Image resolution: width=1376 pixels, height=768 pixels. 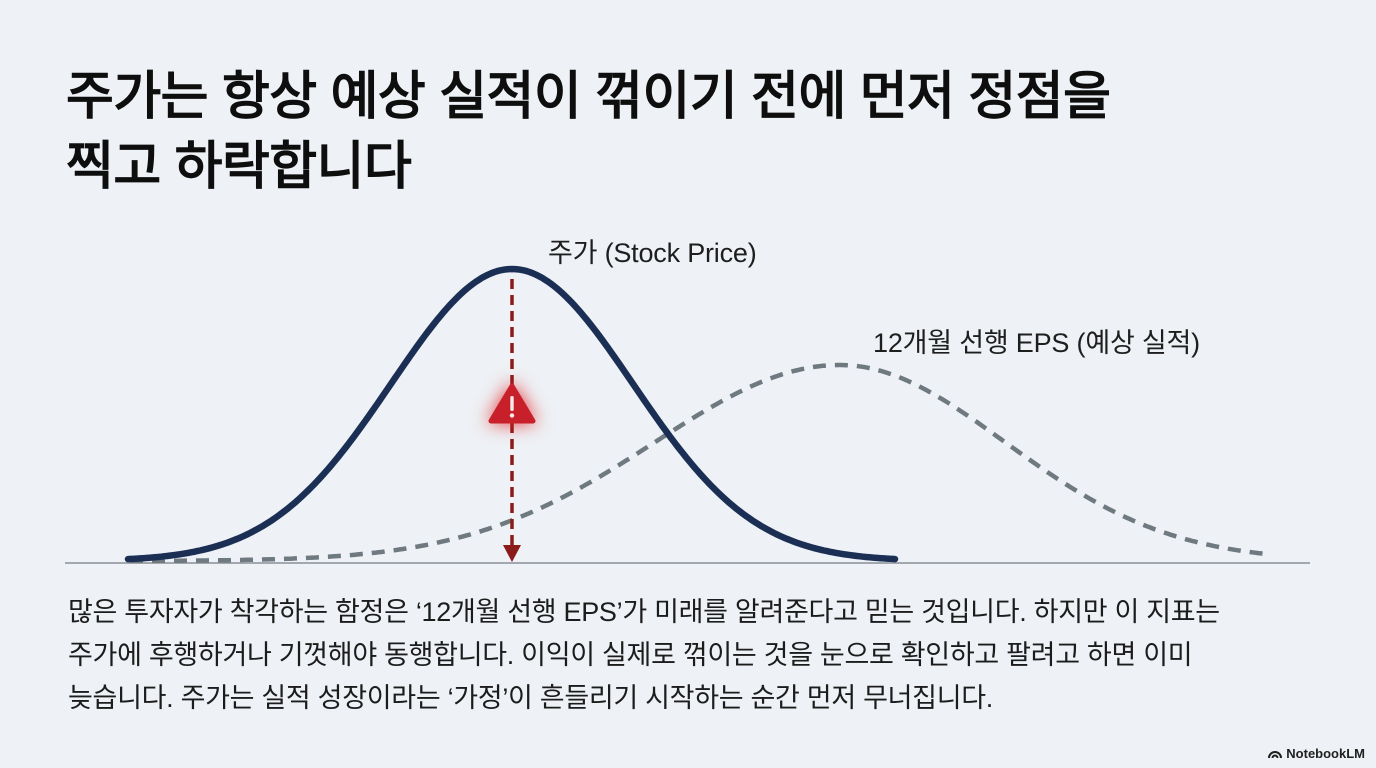 What do you see at coordinates (512, 553) in the screenshot?
I see `peak-drop-arrowhead` at bounding box center [512, 553].